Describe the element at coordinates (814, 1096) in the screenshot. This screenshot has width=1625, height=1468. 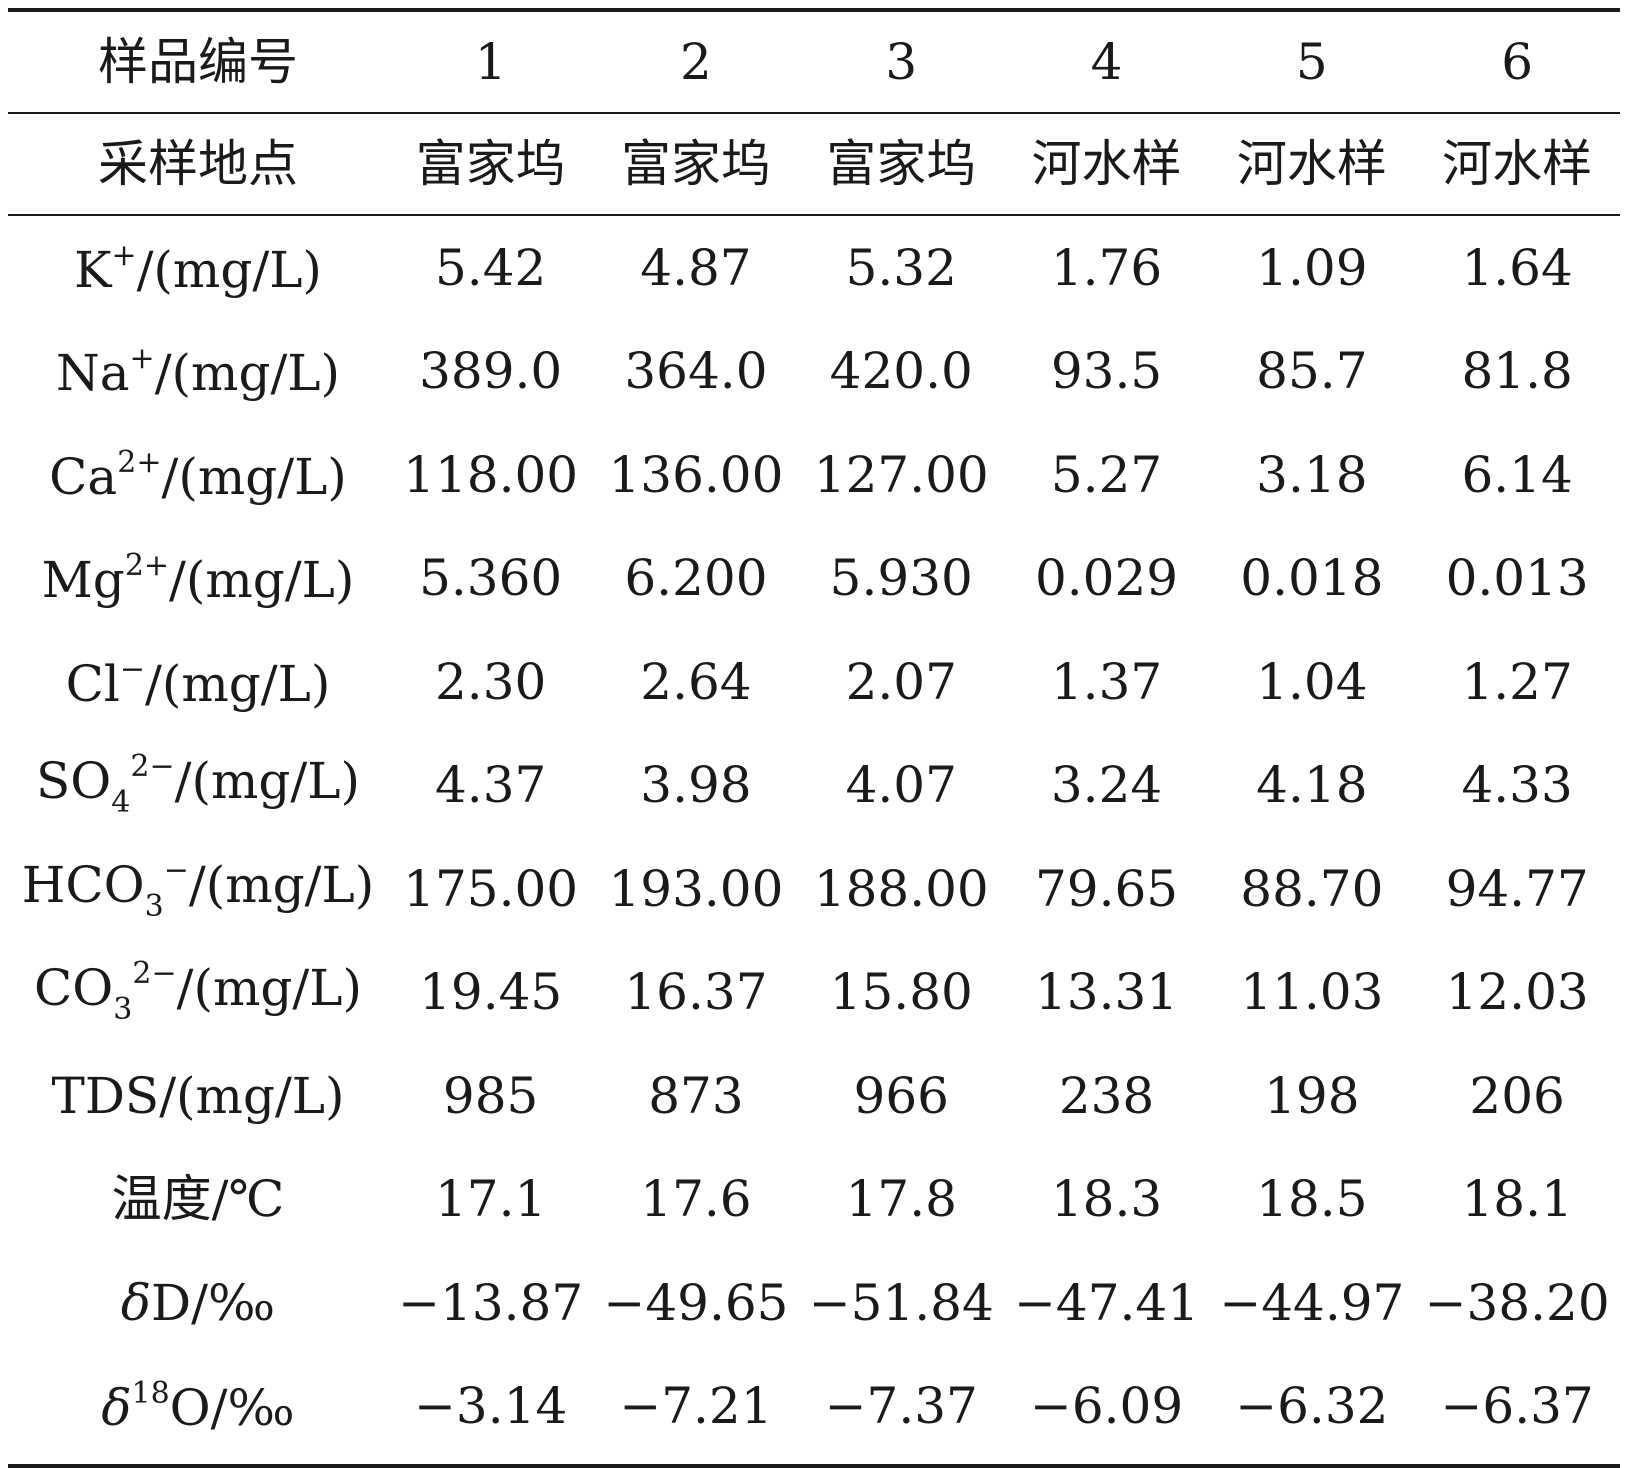
I see `table-row: TDS/(mg/L) 985 873 966 238 198 206` at that location.